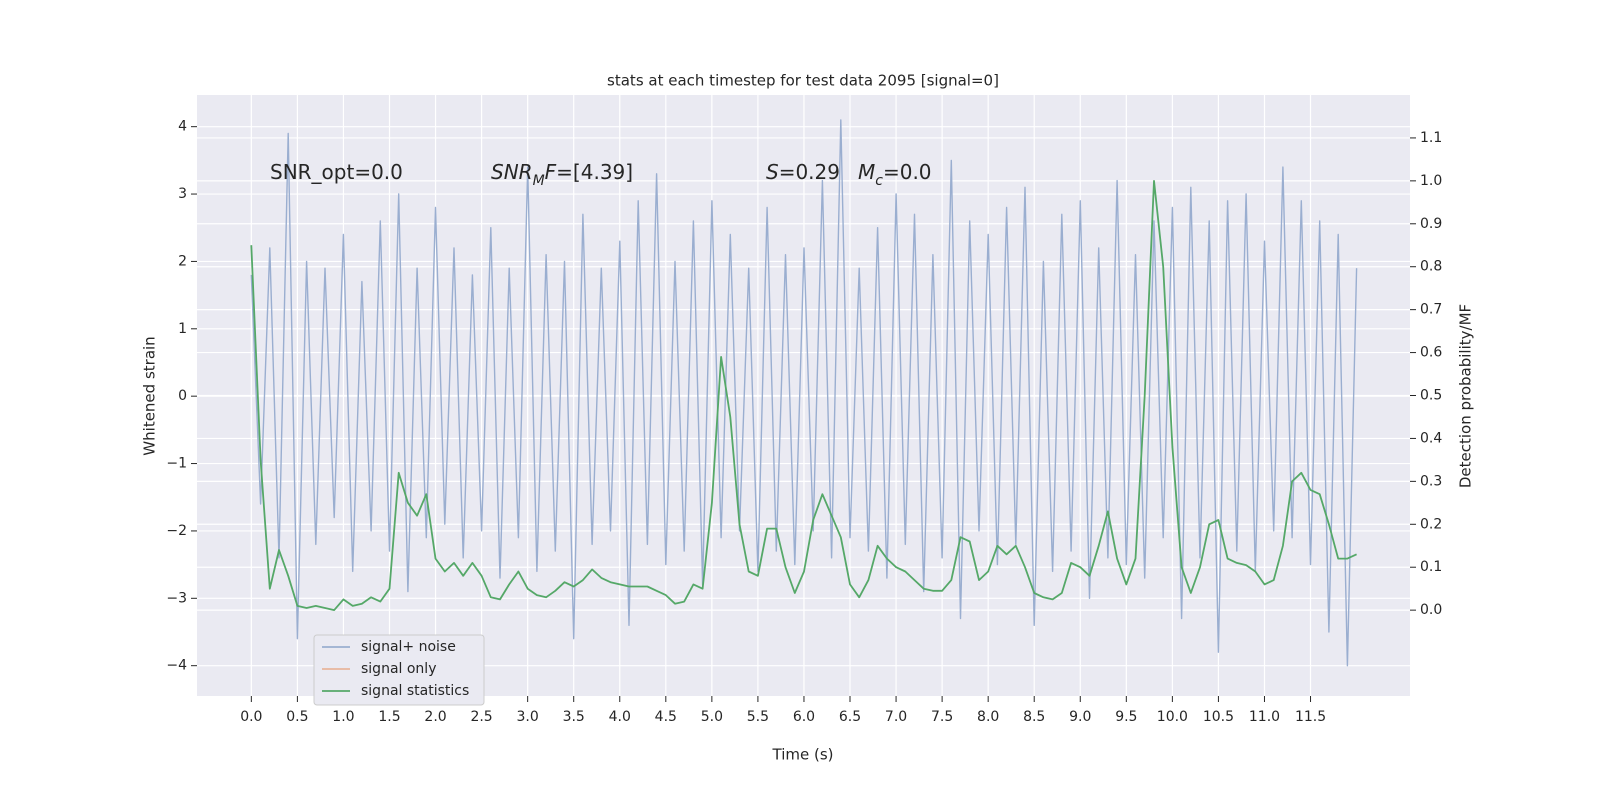 This screenshot has height=800, width=1600. What do you see at coordinates (415, 691) in the screenshot?
I see `legend-label: signal statistics` at bounding box center [415, 691].